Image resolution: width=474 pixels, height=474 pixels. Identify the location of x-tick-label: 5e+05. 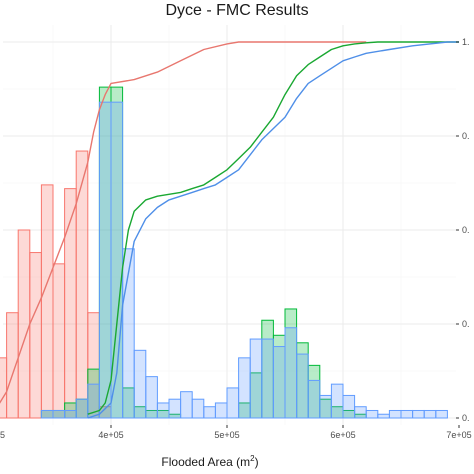
(226, 435).